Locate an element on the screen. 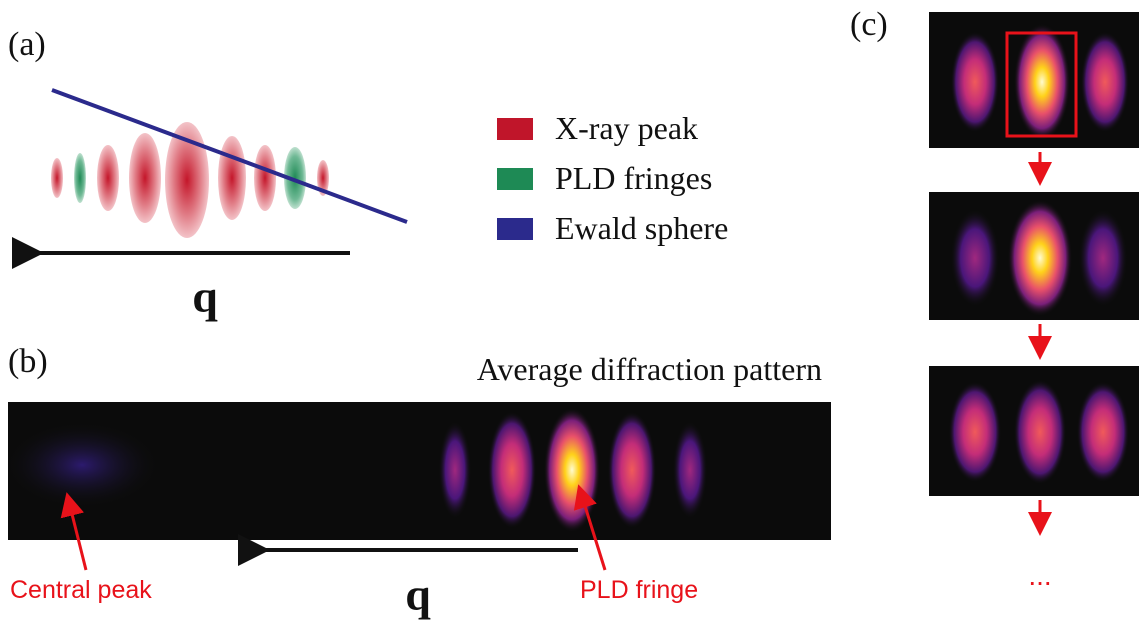  panel-label: (a) is located at coordinates (27, 44).